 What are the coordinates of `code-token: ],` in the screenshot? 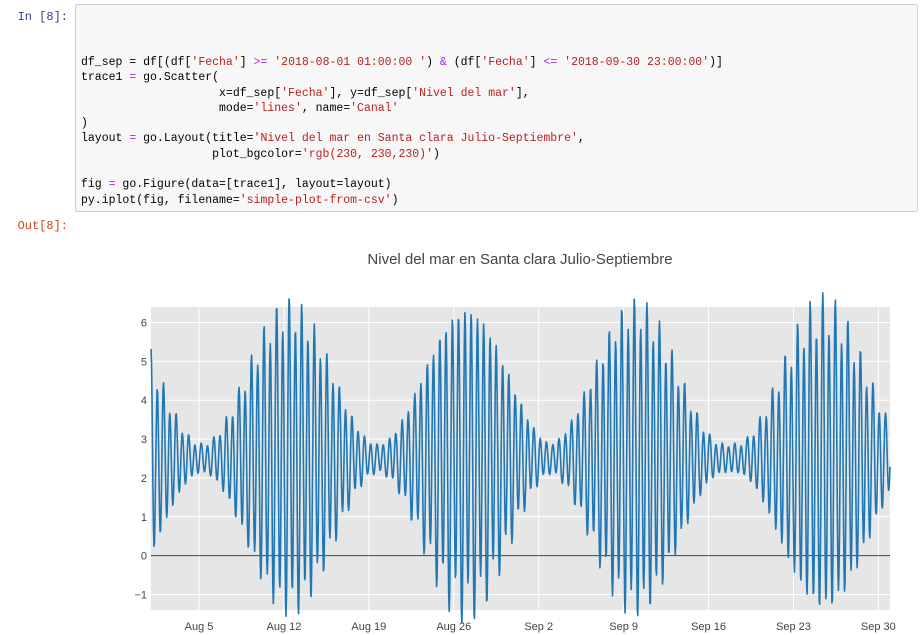 It's located at (522, 93).